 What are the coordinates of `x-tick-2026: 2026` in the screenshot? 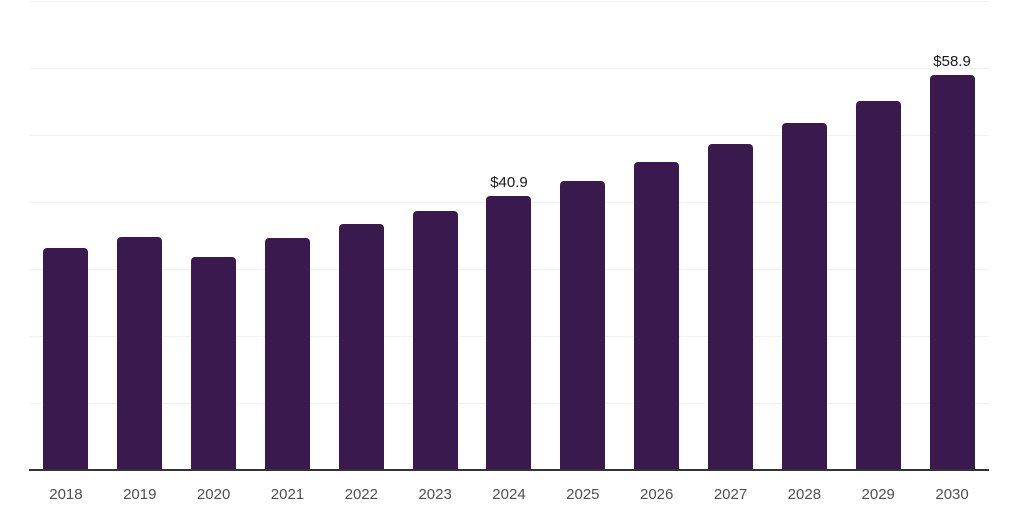 It's located at (656, 494).